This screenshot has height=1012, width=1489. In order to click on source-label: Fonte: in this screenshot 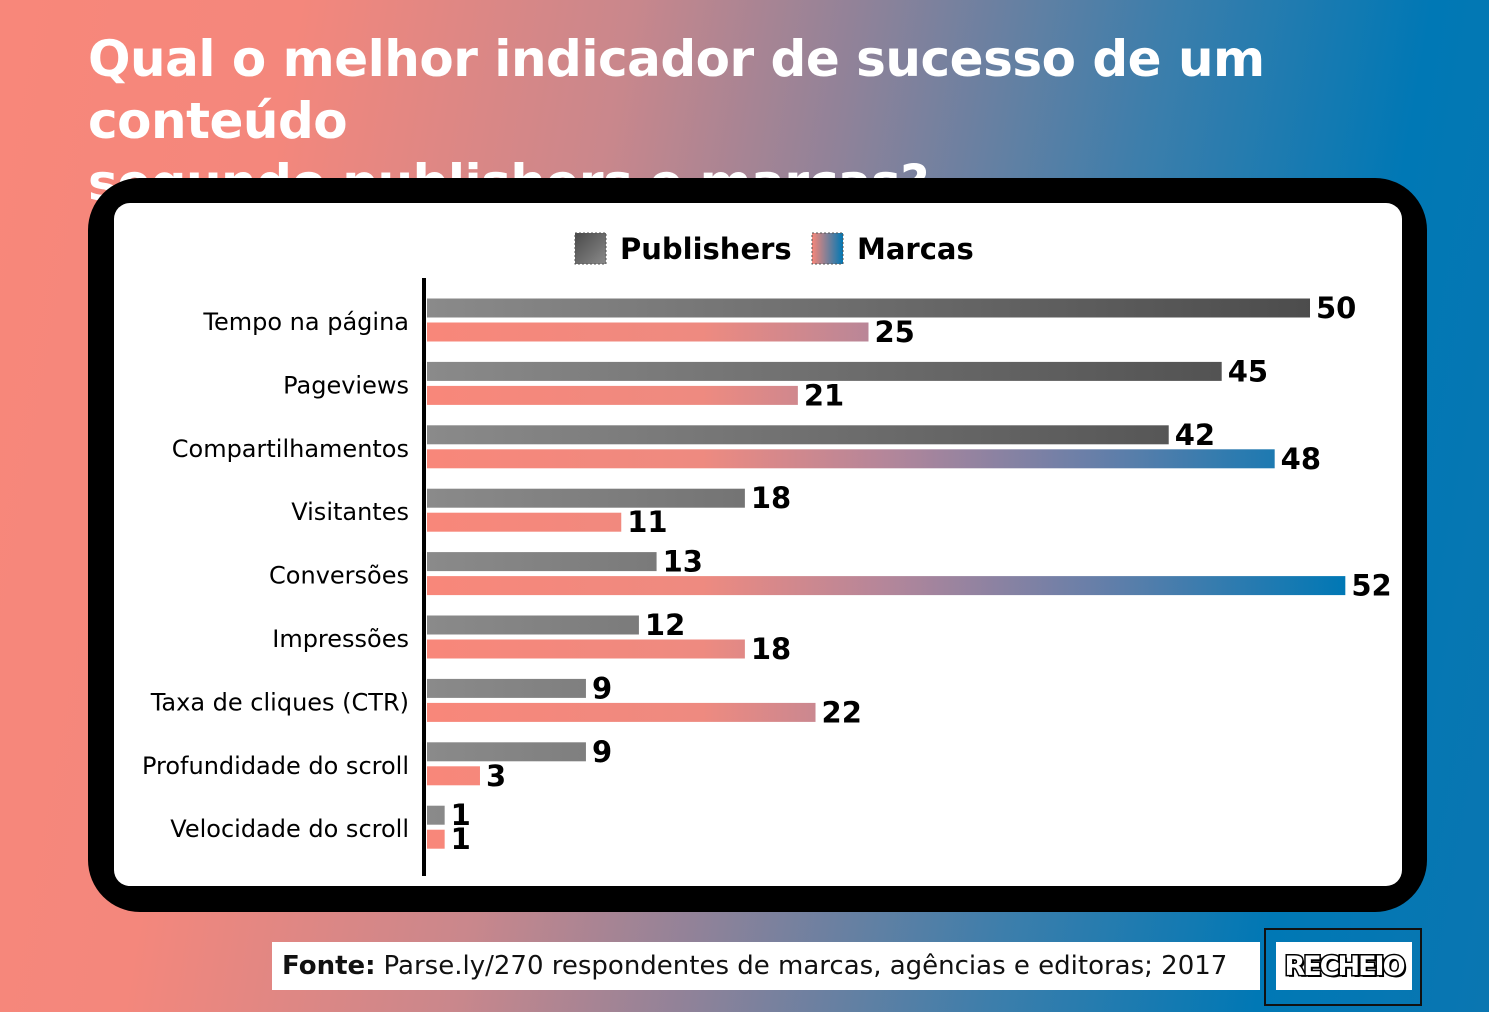, I will do `click(329, 966)`.